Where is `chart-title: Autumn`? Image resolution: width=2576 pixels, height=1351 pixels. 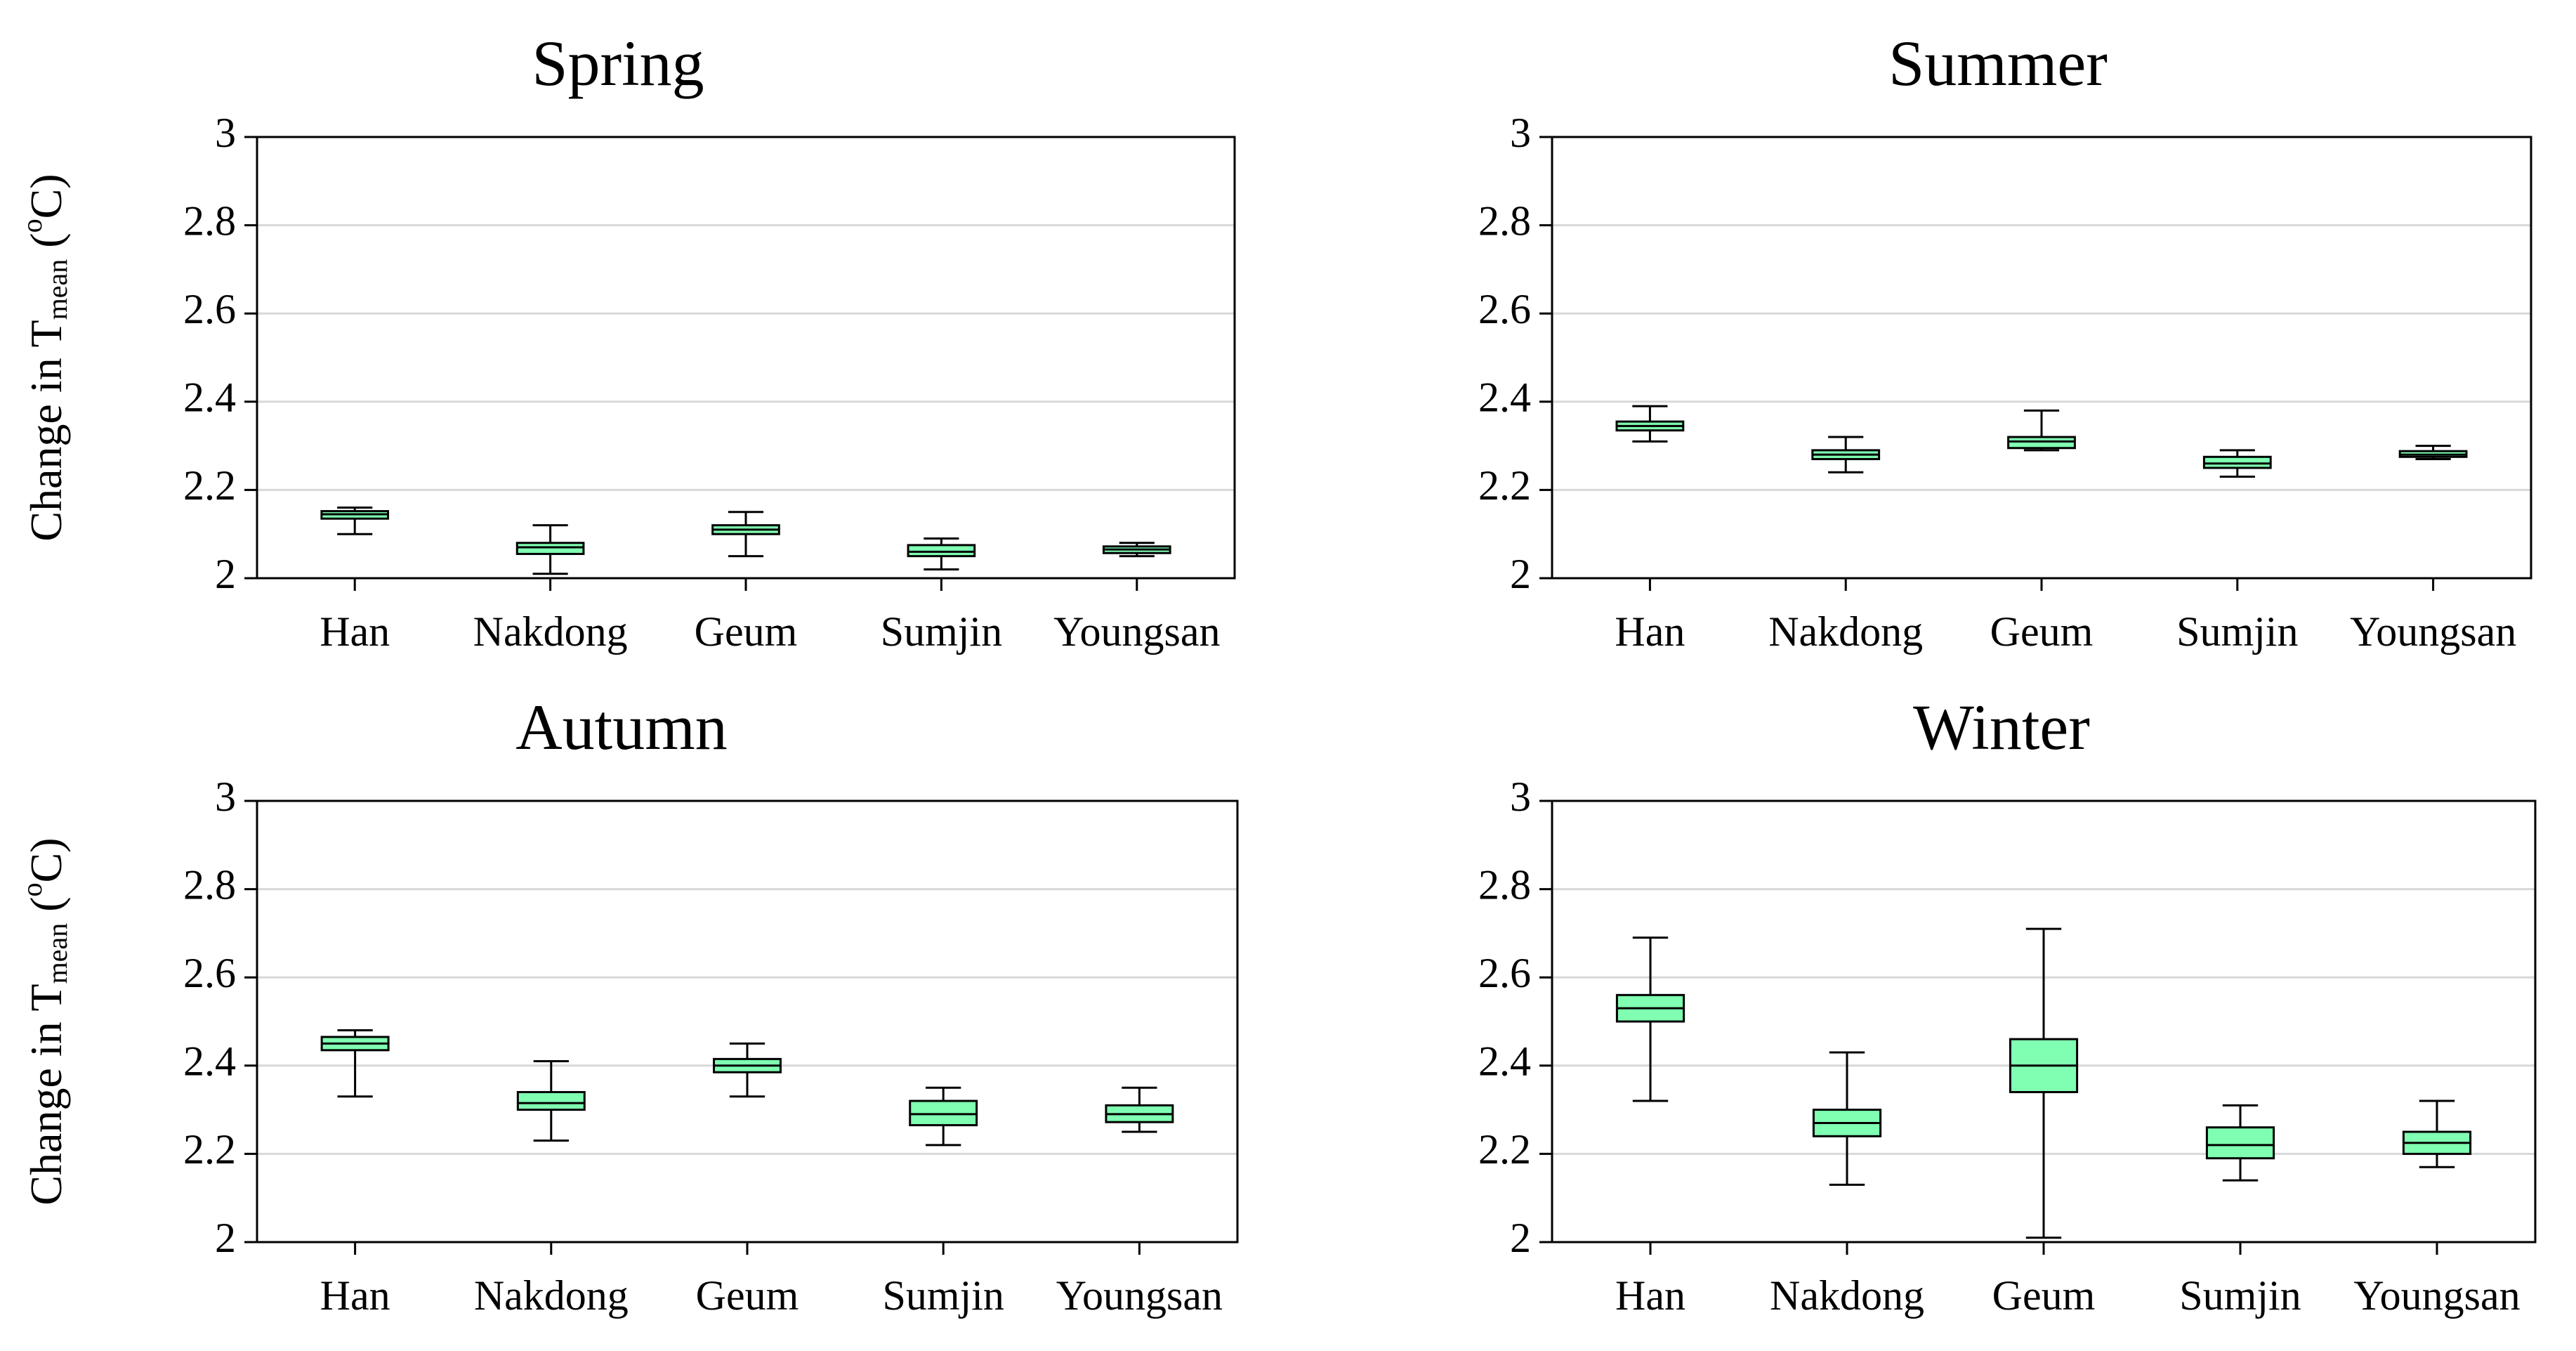
chart-title: Autumn is located at coordinates (621, 727).